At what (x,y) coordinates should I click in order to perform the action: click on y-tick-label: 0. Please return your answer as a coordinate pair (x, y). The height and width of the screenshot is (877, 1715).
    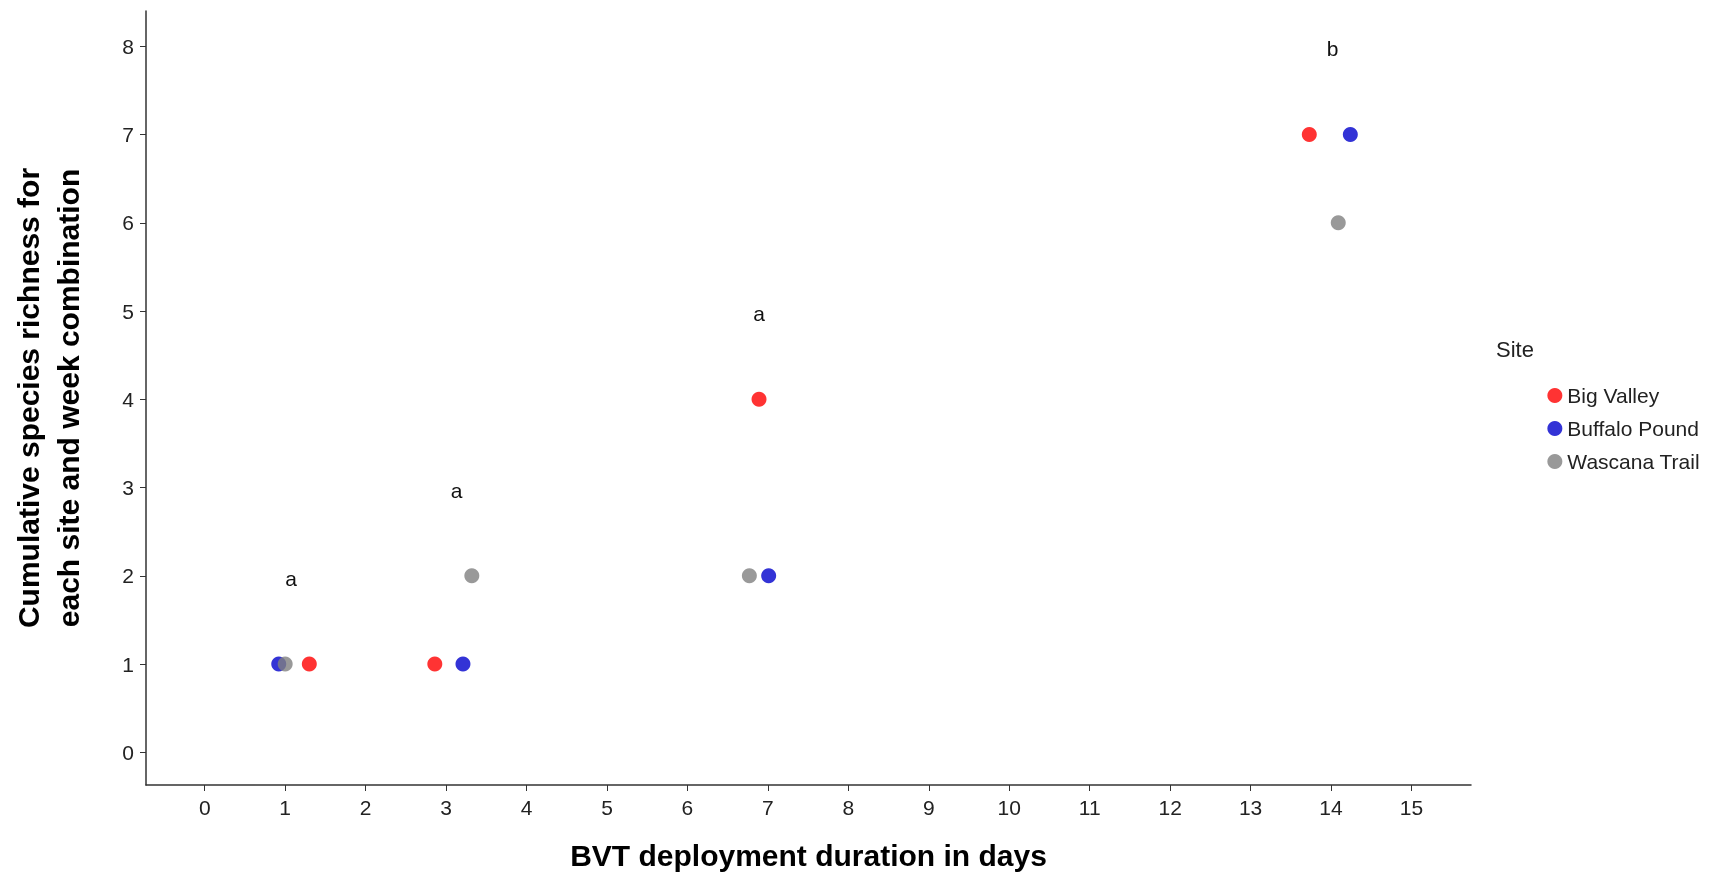
    Looking at the image, I should click on (128, 752).